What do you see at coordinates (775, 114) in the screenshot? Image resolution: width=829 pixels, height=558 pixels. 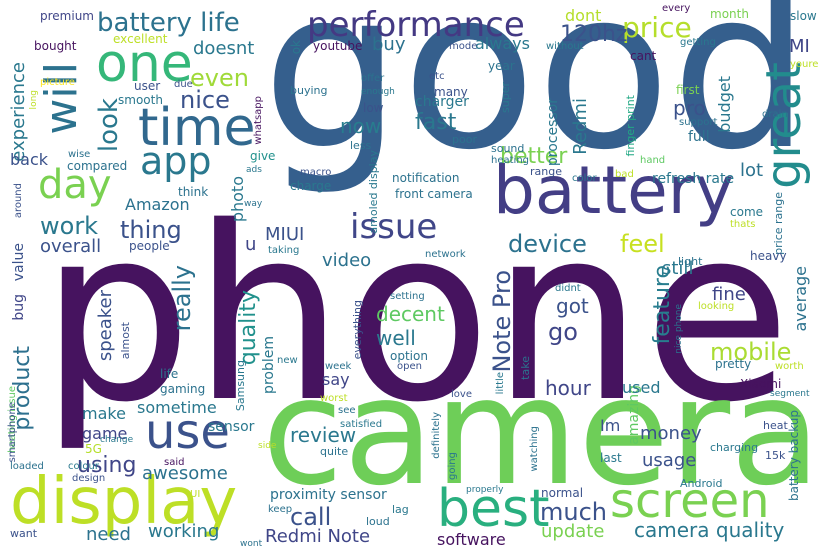 I see `word-drain: drain` at bounding box center [775, 114].